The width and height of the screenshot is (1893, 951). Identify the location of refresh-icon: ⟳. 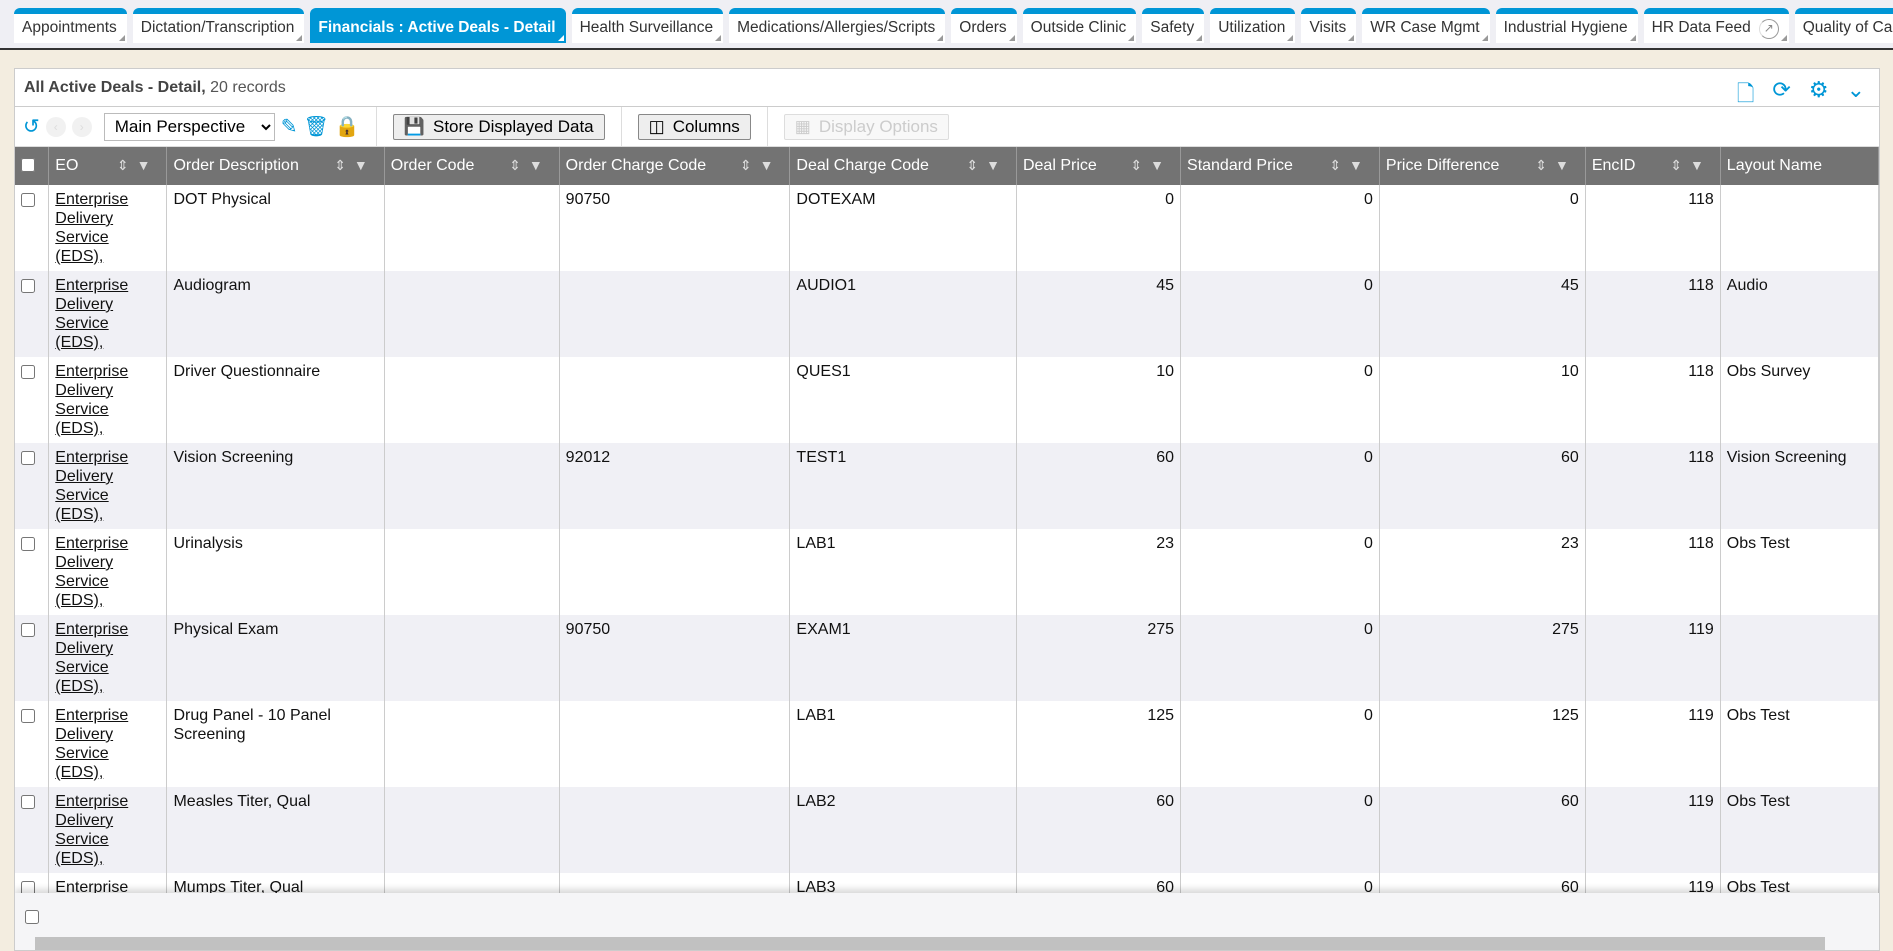
(1781, 89).